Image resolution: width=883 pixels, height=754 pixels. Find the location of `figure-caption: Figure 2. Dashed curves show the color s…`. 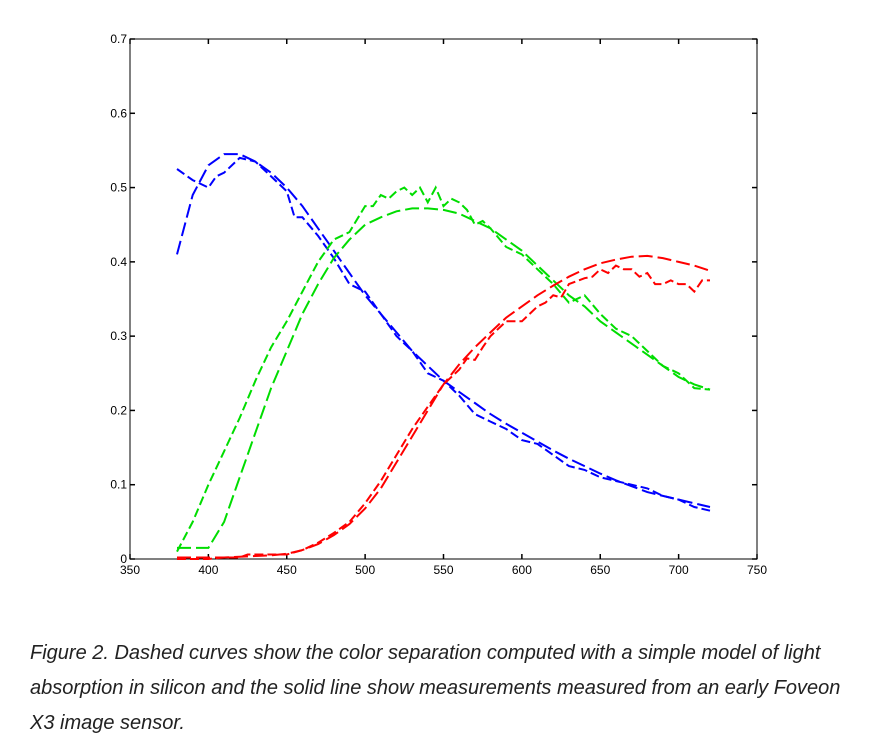

figure-caption: Figure 2. Dashed curves show the color s… is located at coordinates (435, 688).